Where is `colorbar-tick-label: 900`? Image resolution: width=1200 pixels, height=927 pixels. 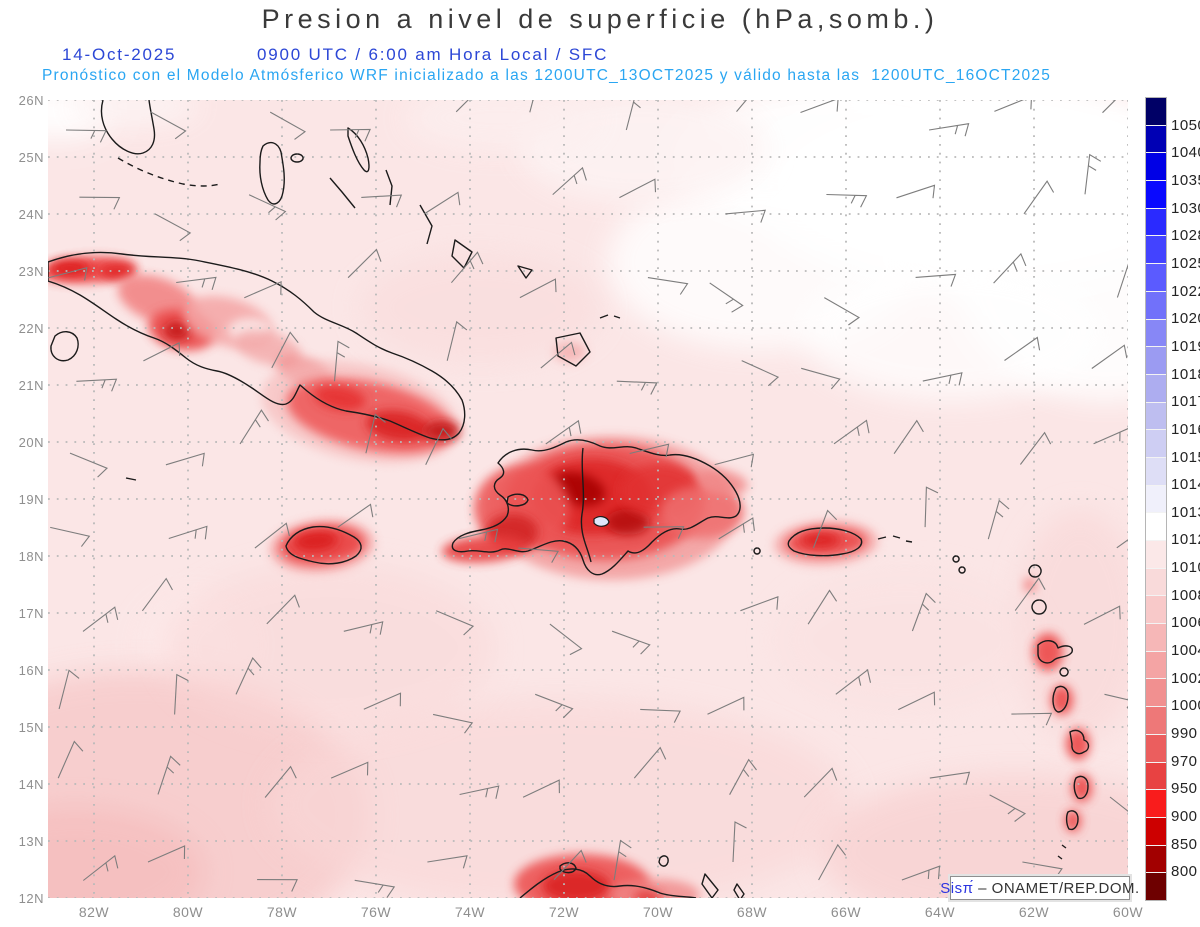 colorbar-tick-label: 900 is located at coordinates (1184, 817).